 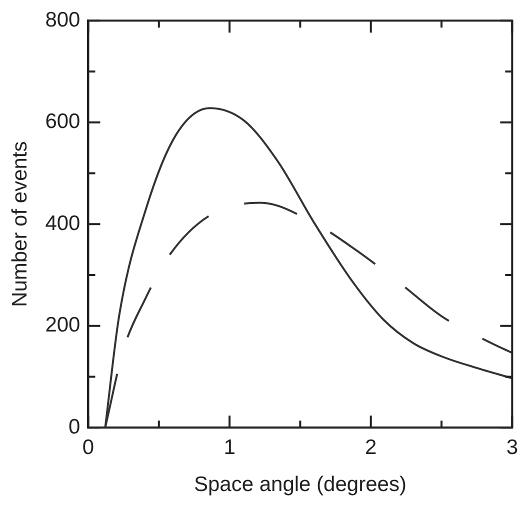 I want to click on y-tick-label: 400, so click(x=62, y=223).